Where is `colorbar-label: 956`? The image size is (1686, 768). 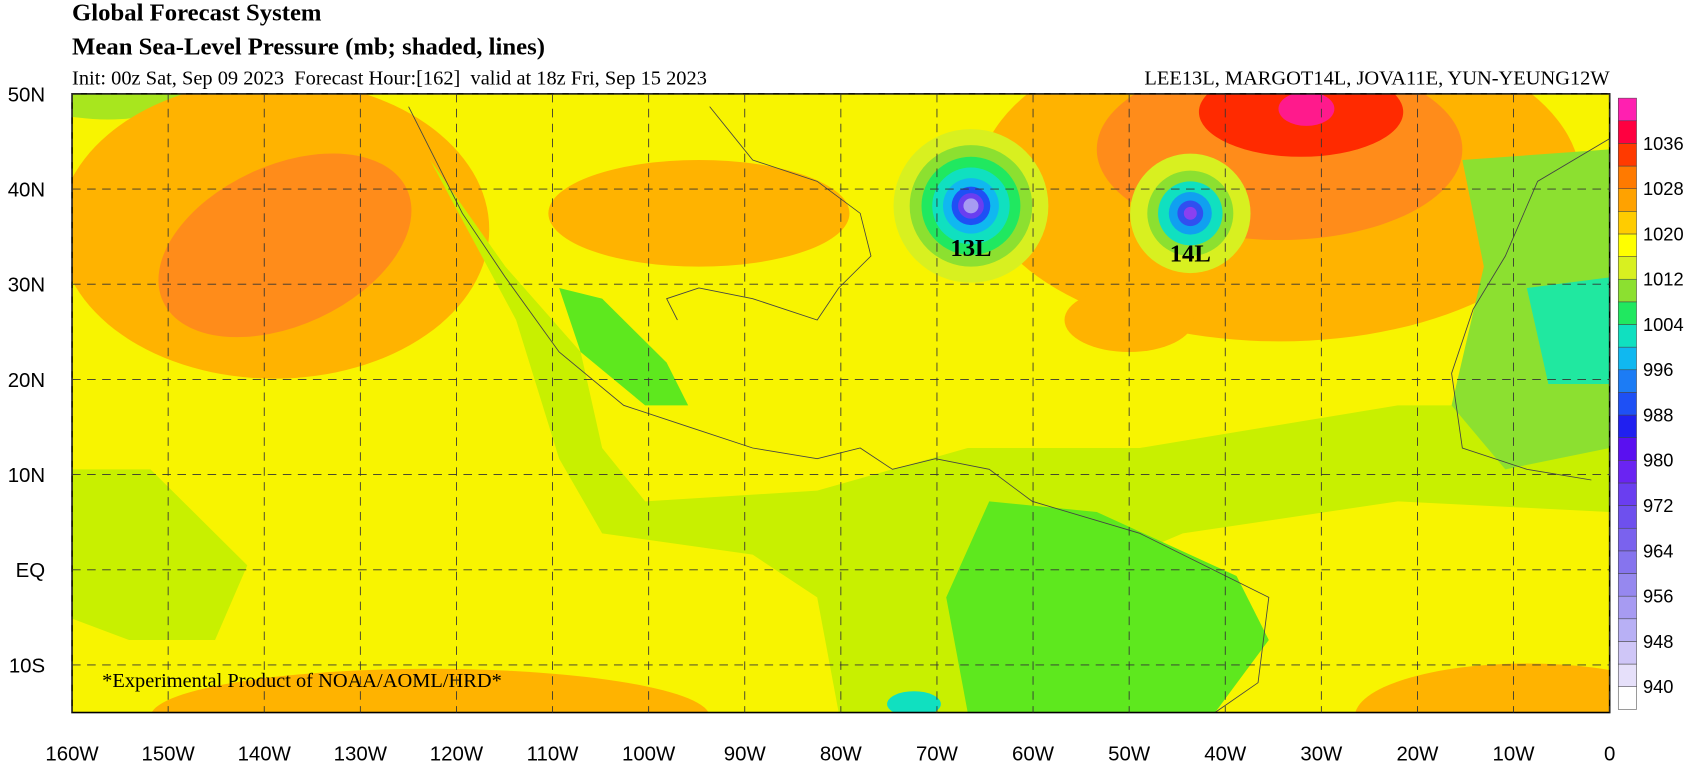 colorbar-label: 956 is located at coordinates (1658, 597).